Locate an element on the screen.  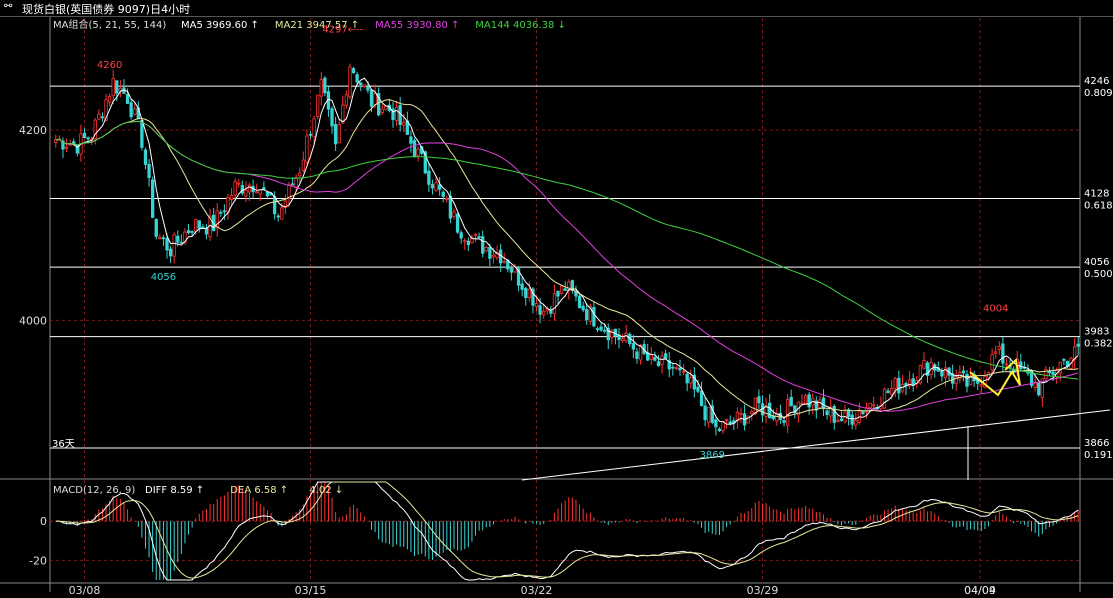
fib-ratio-label: 0.618 is located at coordinates (1098, 206).